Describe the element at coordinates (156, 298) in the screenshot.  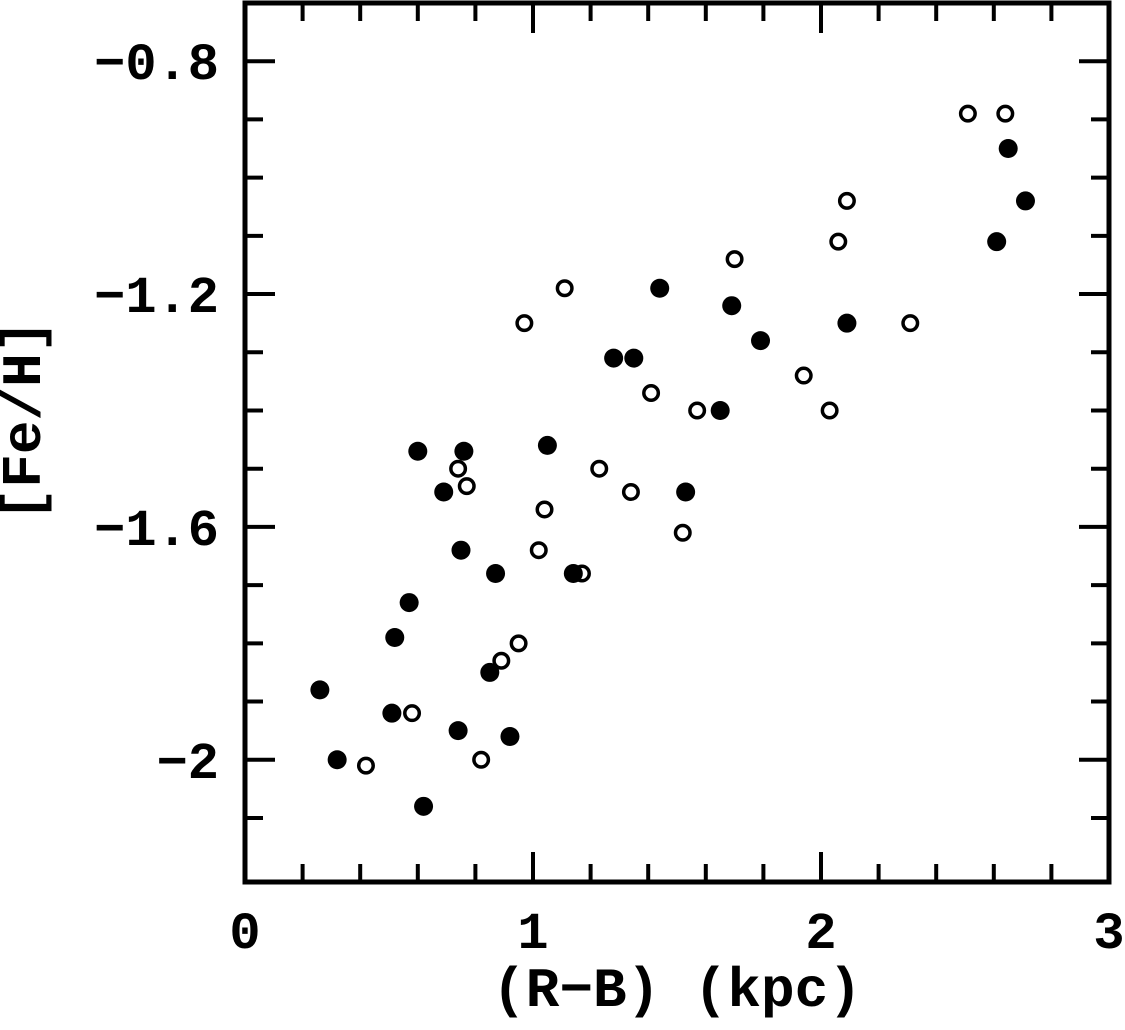
I see `y-tick-label: −1.2` at that location.